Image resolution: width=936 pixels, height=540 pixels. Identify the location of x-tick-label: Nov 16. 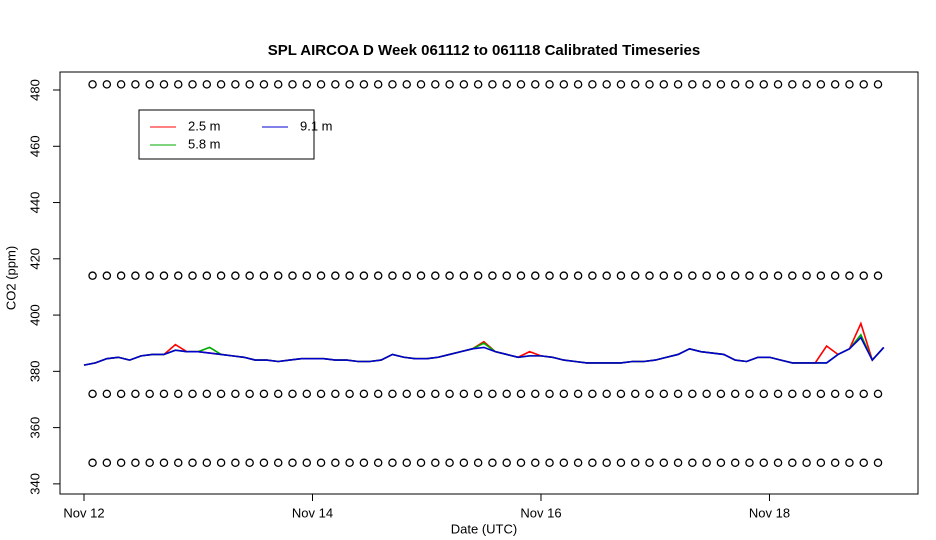
(540, 512).